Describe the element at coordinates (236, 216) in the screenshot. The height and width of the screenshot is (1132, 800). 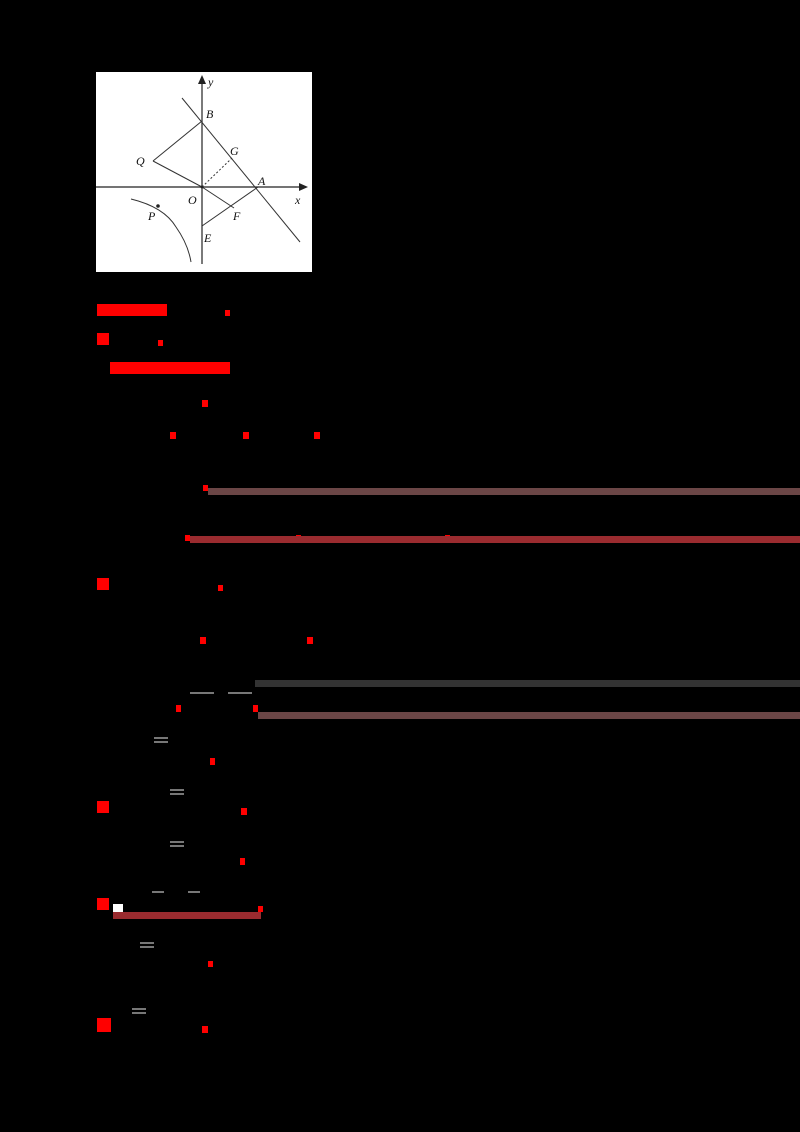
I see `label-f: F` at that location.